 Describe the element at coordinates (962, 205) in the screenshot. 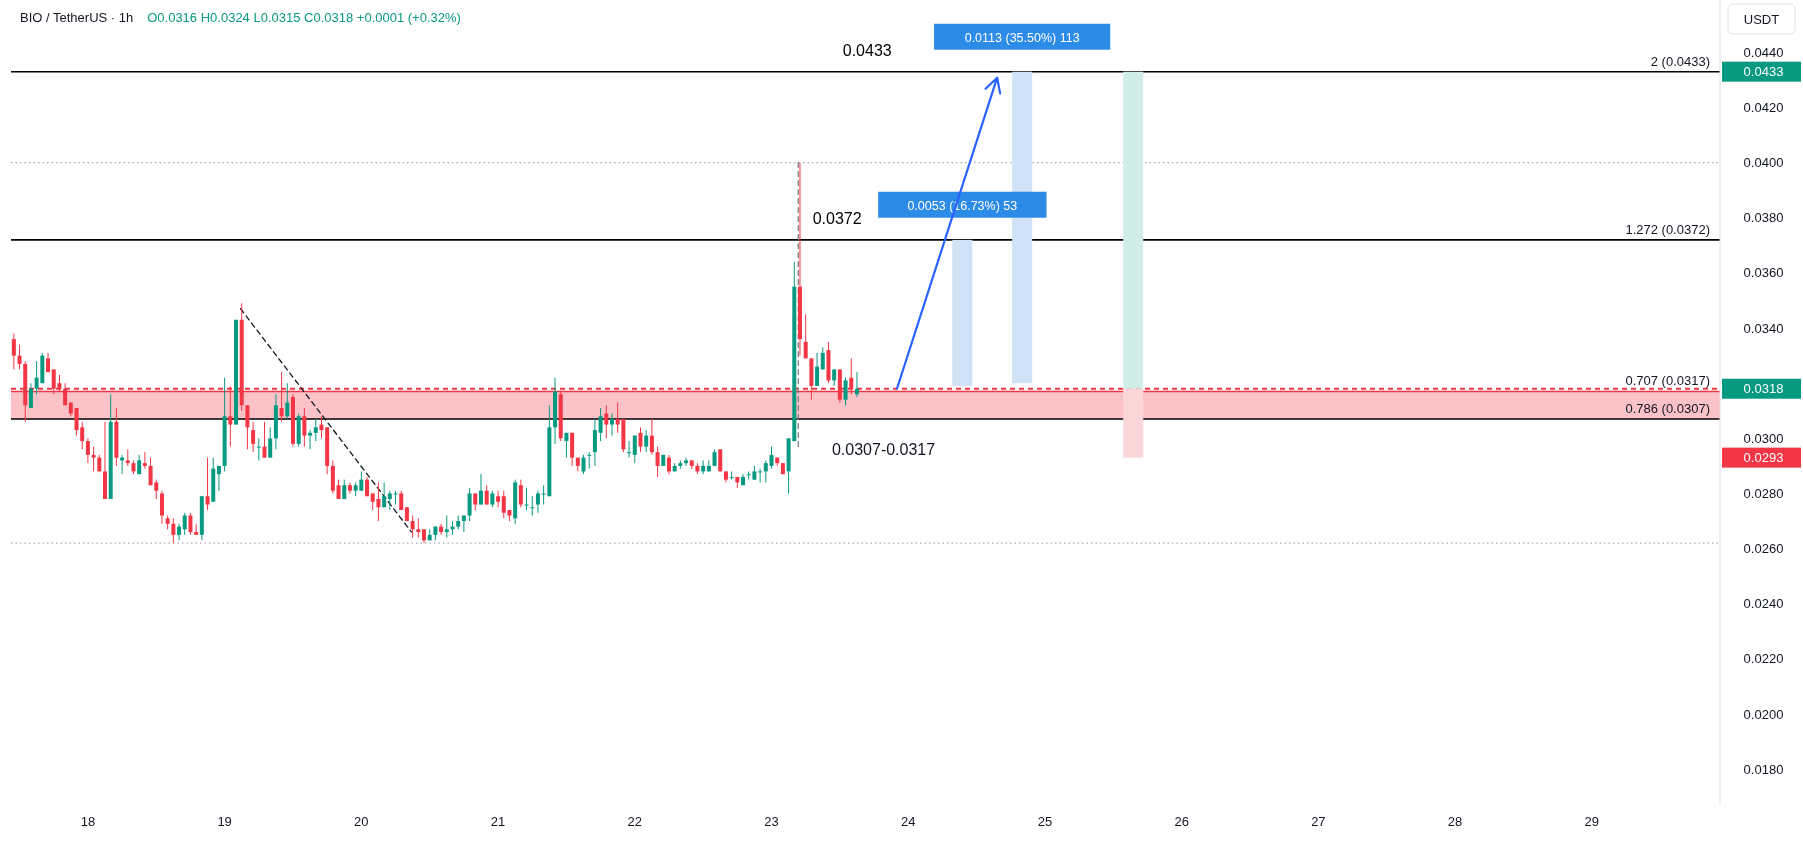

I see `data-label: 0.0053 (16.73%) 53` at that location.